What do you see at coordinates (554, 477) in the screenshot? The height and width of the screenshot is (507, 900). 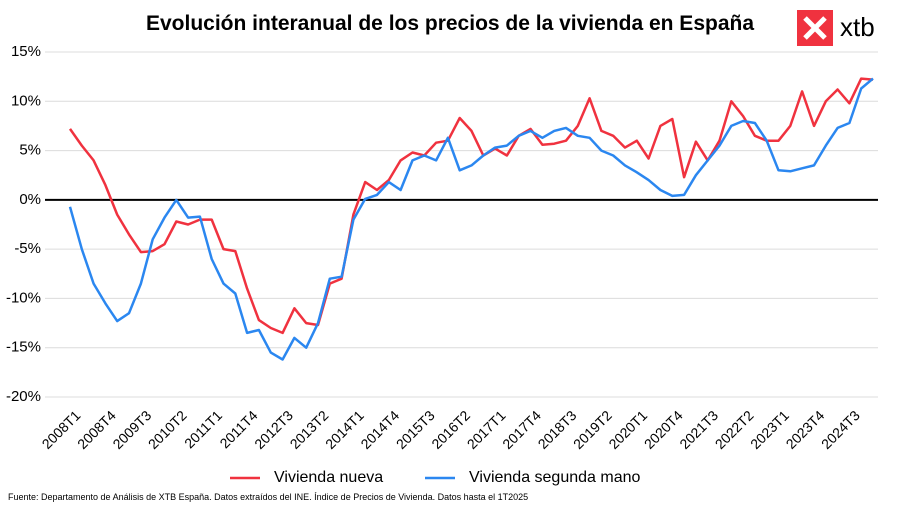 I see `legend-label: Vivienda segunda mano` at bounding box center [554, 477].